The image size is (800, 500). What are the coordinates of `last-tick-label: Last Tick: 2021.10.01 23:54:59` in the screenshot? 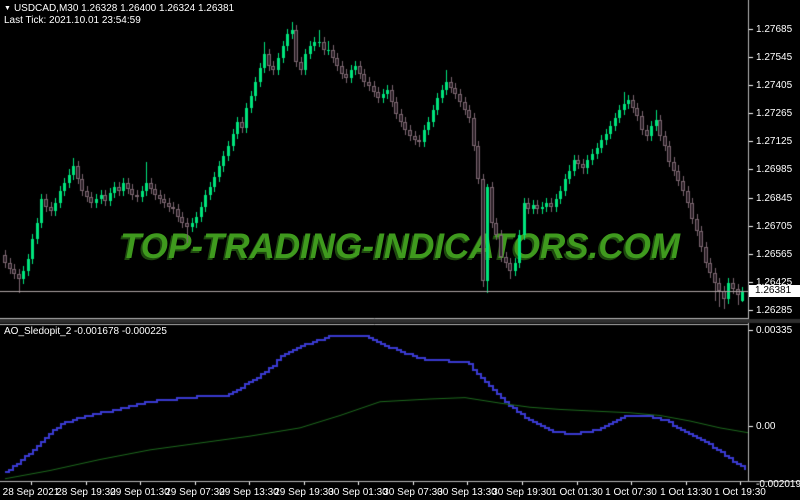 It's located at (72, 20).